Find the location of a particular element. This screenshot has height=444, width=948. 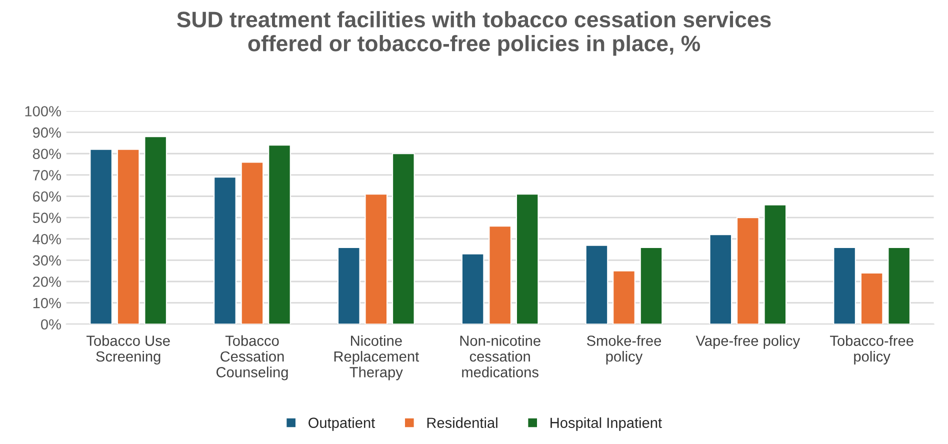

x-tick-label: Nicotine Replacement Therapy is located at coordinates (377, 357).